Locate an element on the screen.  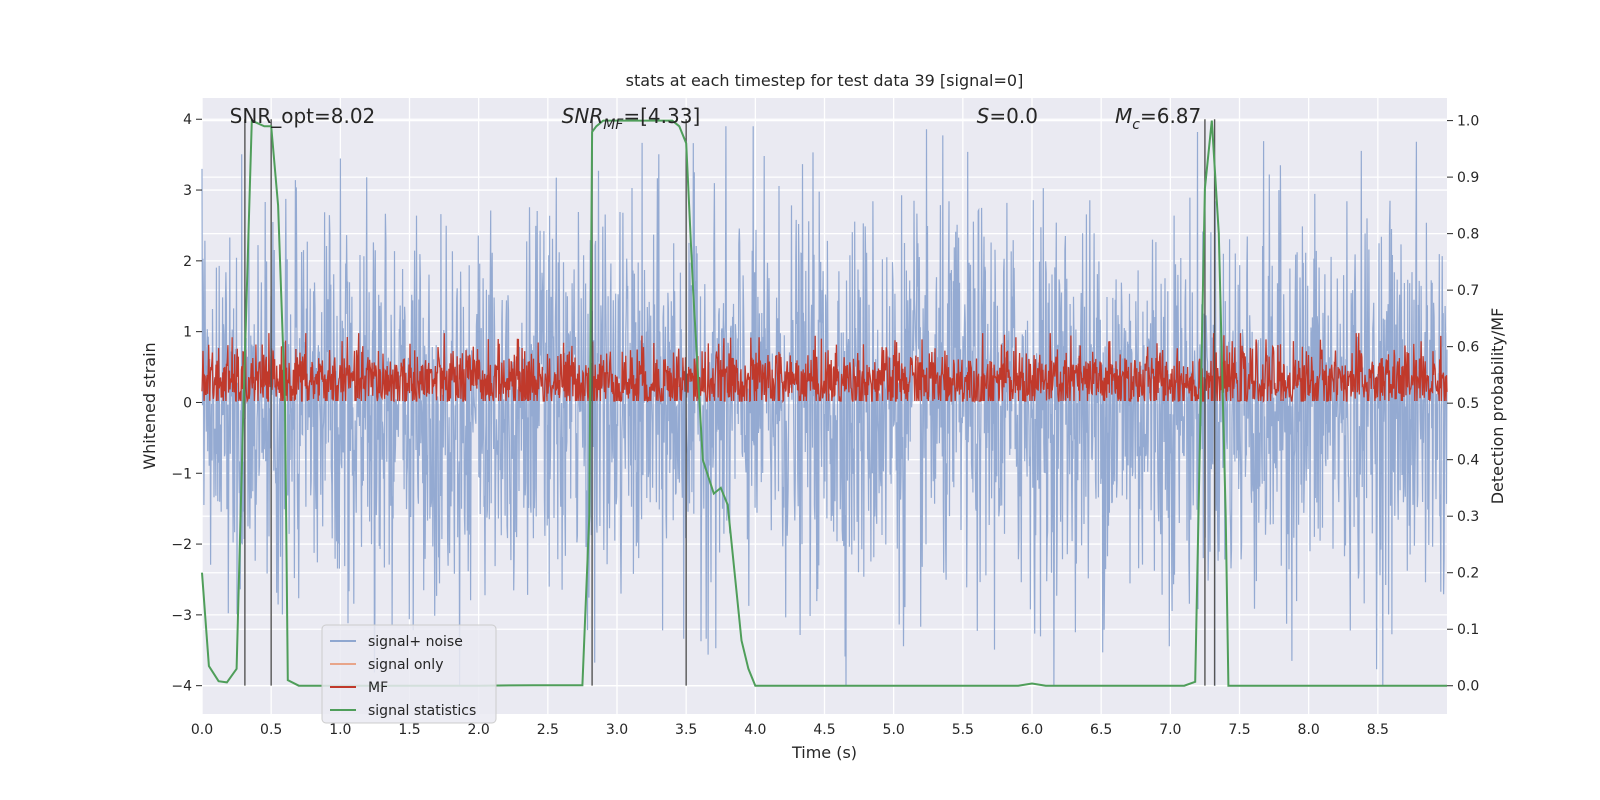
annotation-main: S is located at coordinates (983, 116).